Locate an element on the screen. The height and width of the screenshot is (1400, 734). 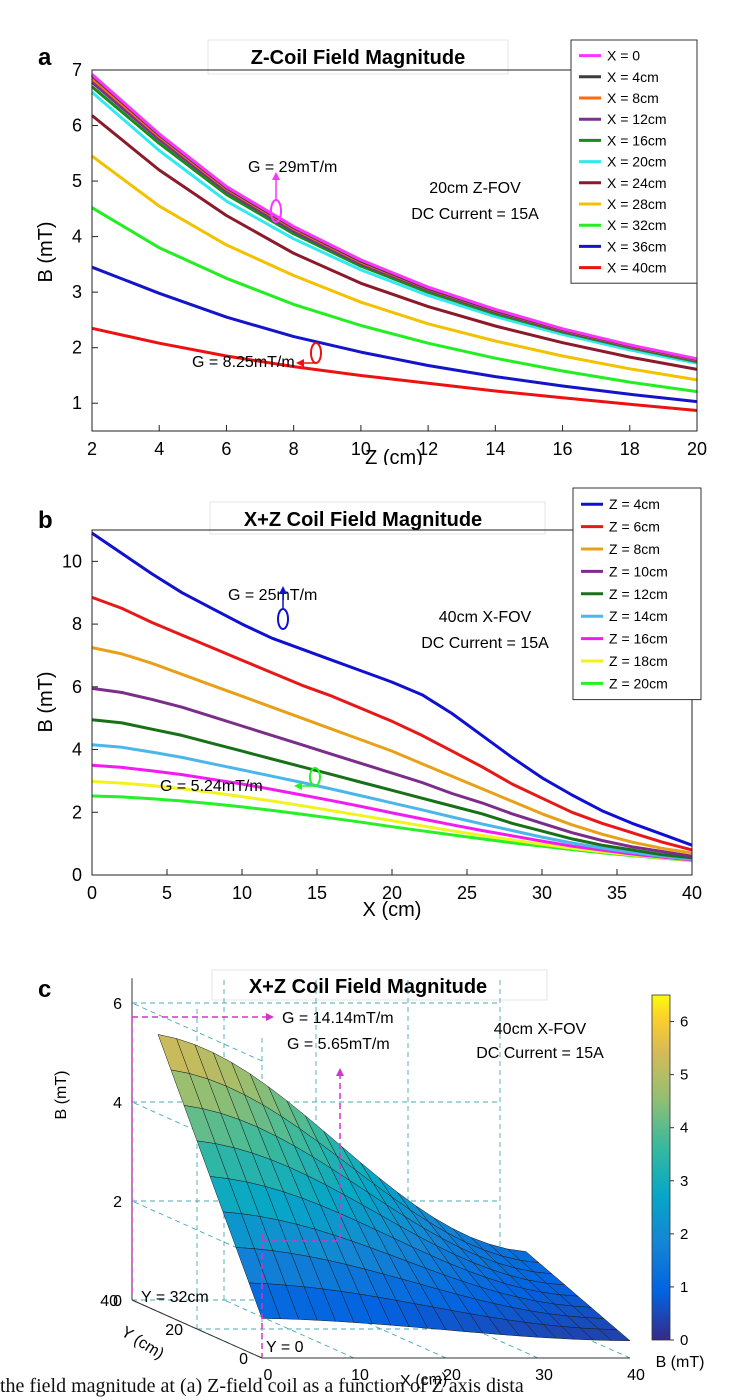
panel-a-xtick-label: 4 is located at coordinates (159, 449).